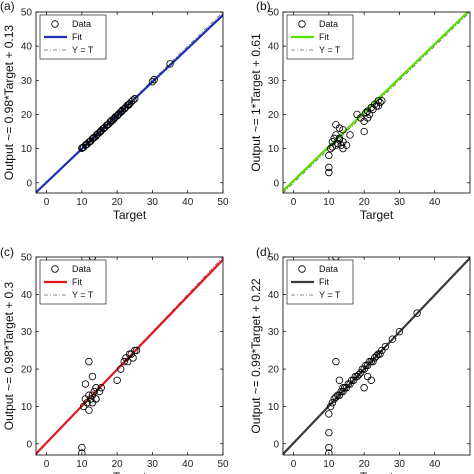  Describe the element at coordinates (7, 252) in the screenshot. I see `panel-label: (c)` at that location.